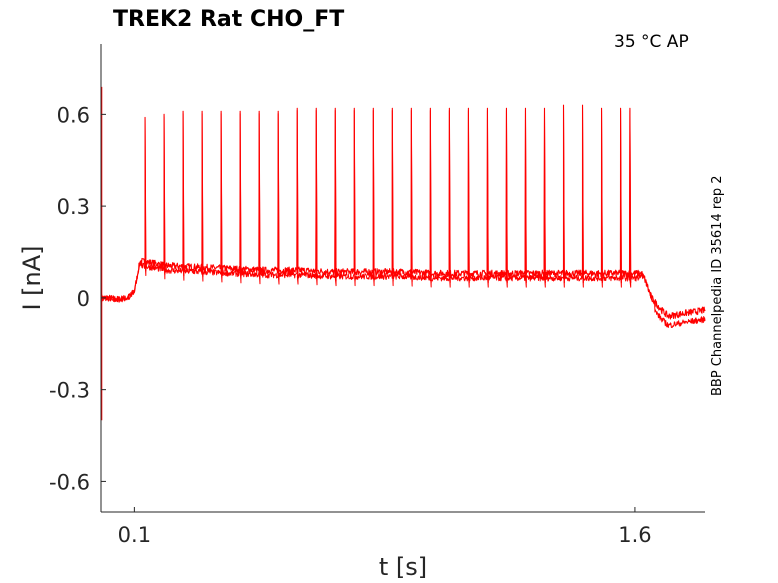 Image resolution: width=778 pixels, height=583 pixels. What do you see at coordinates (385, 527) in the screenshot?
I see `x-ticks: 0.1 1.6` at bounding box center [385, 527].